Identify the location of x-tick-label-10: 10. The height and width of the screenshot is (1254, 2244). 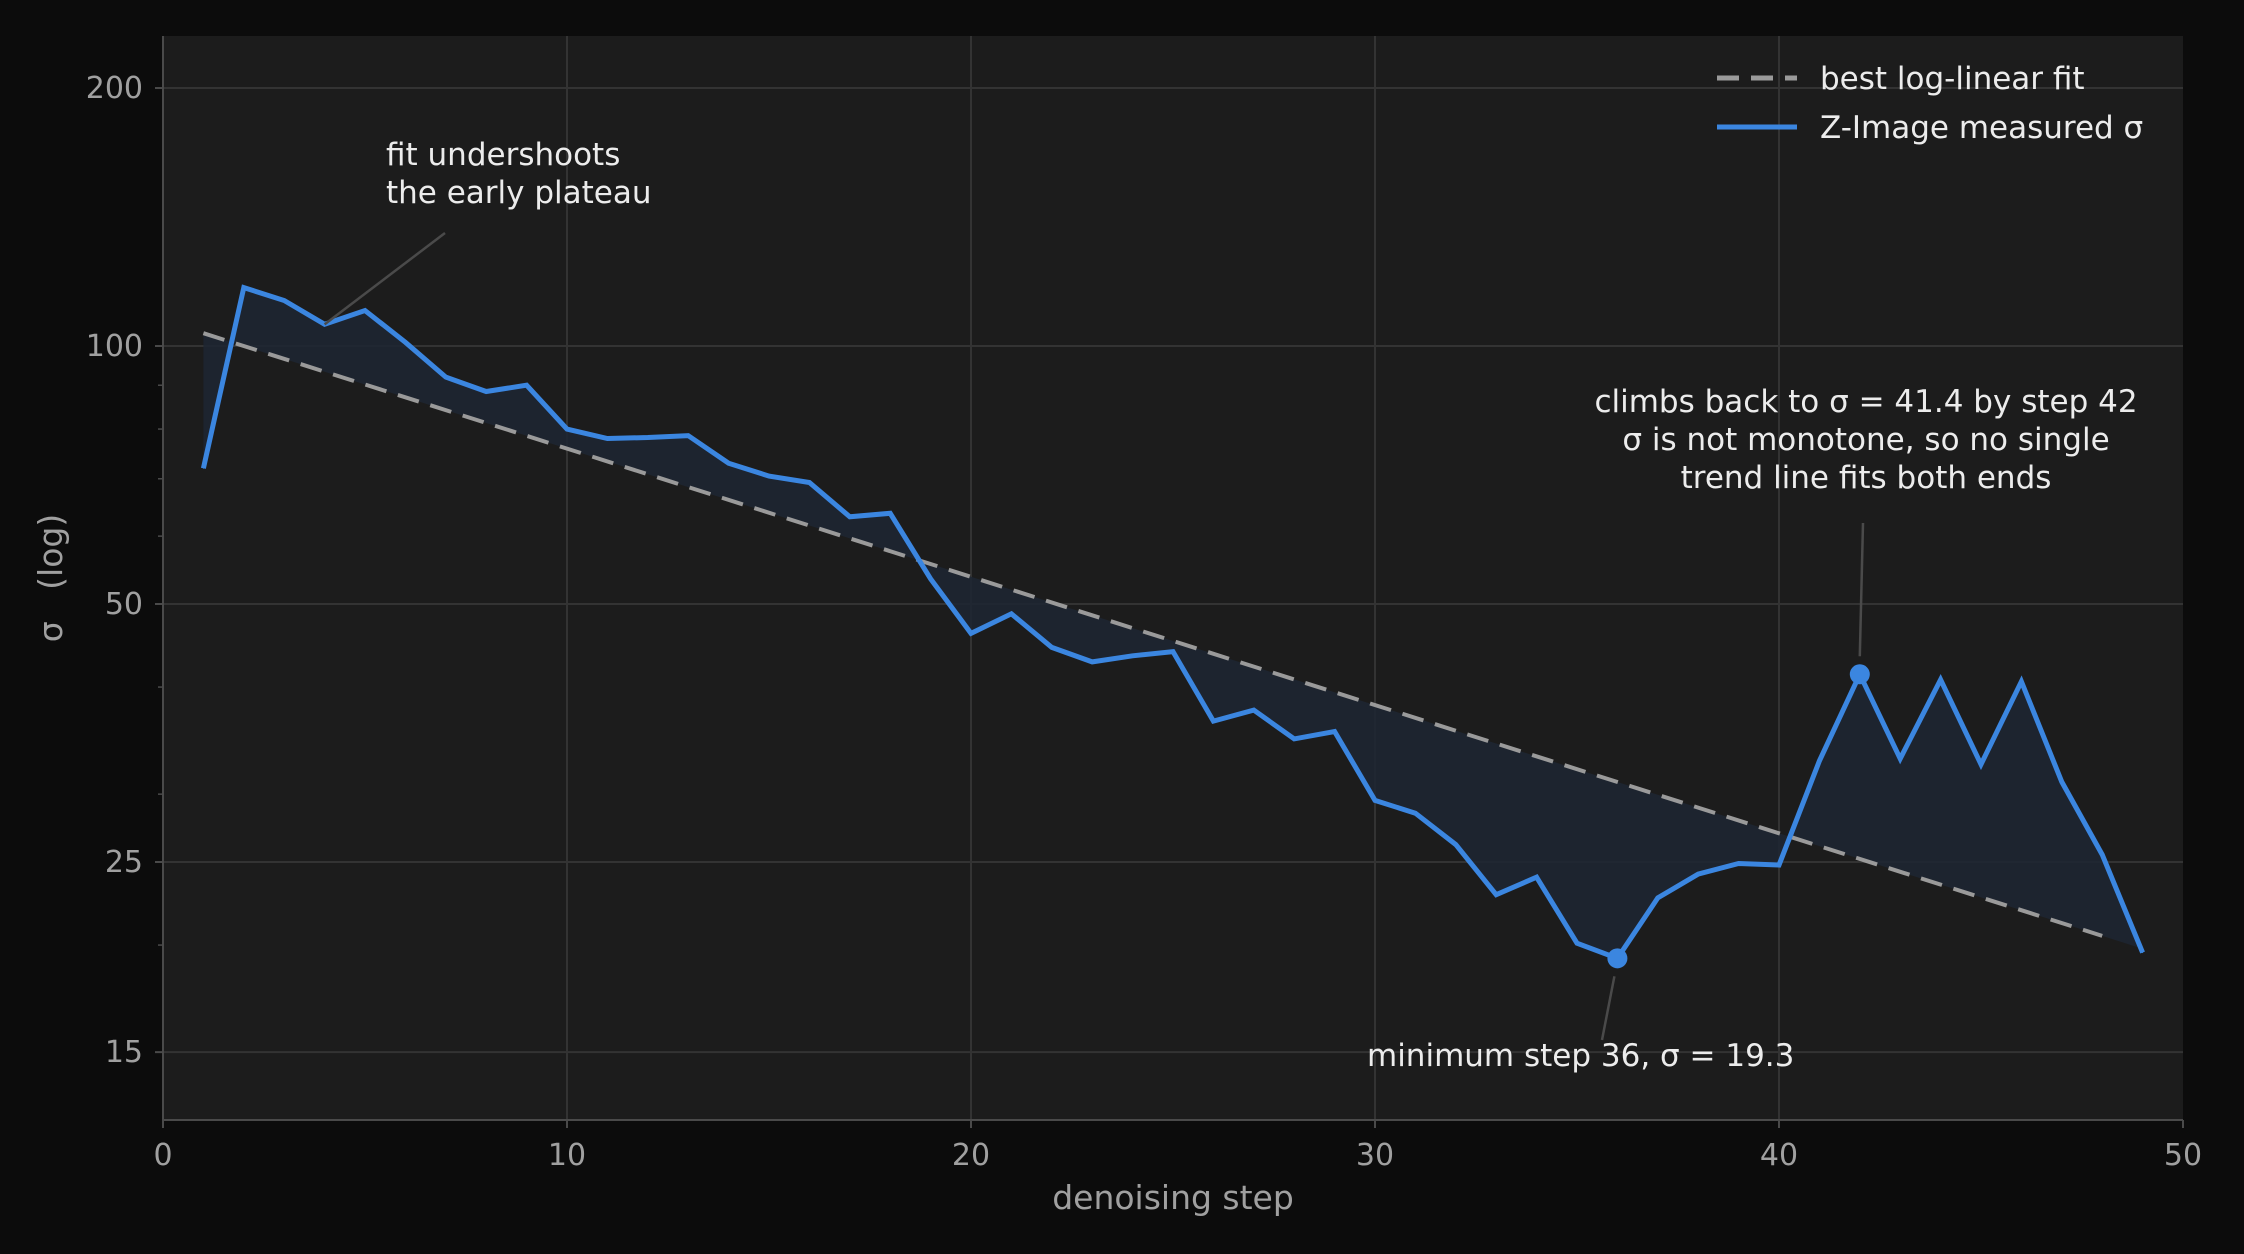
(567, 1155).